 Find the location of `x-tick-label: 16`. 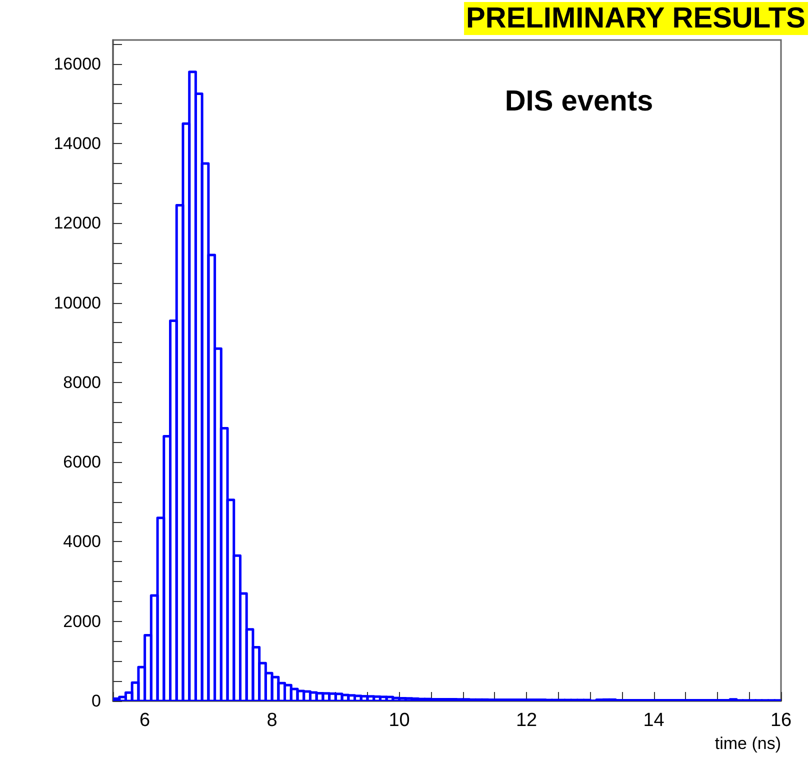

x-tick-label: 16 is located at coordinates (781, 720).